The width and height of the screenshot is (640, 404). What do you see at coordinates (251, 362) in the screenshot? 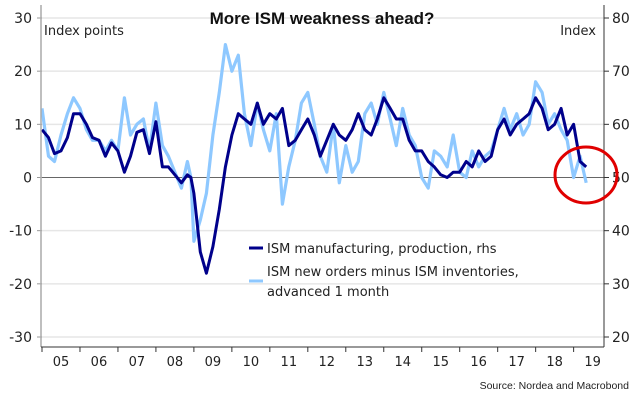
I see `x-axis-tick-label: 10` at bounding box center [251, 362].